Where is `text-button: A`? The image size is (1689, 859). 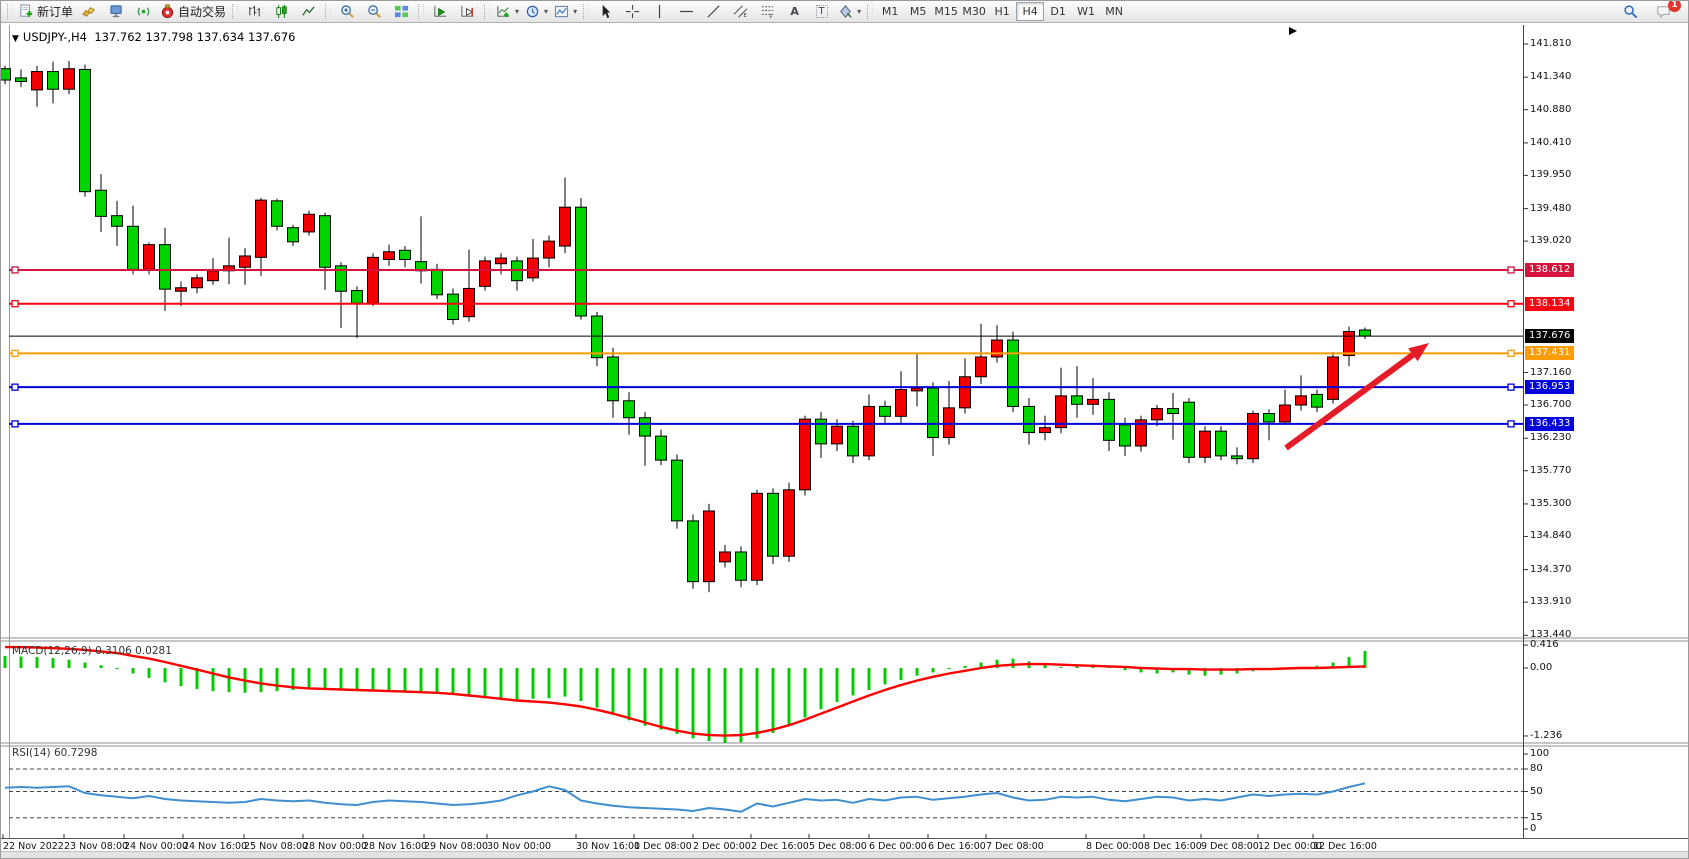 text-button: A is located at coordinates (794, 11).